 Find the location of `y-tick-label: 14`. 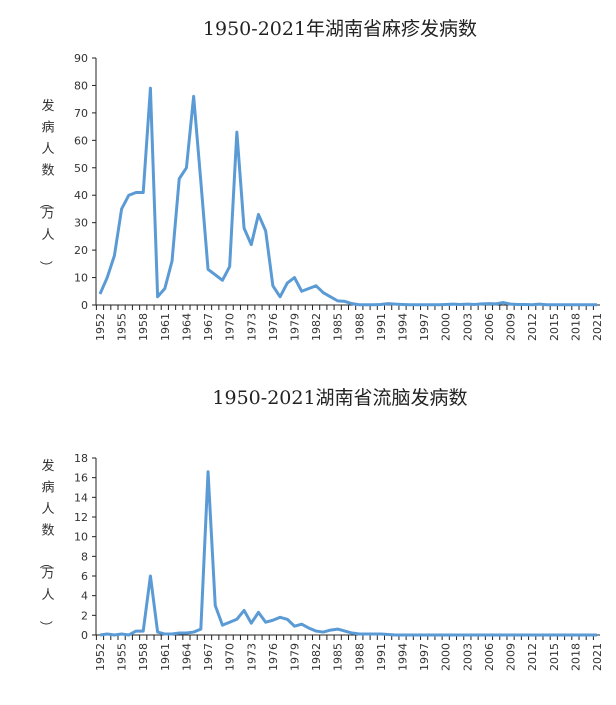

y-tick-label: 14 is located at coordinates (81, 497).